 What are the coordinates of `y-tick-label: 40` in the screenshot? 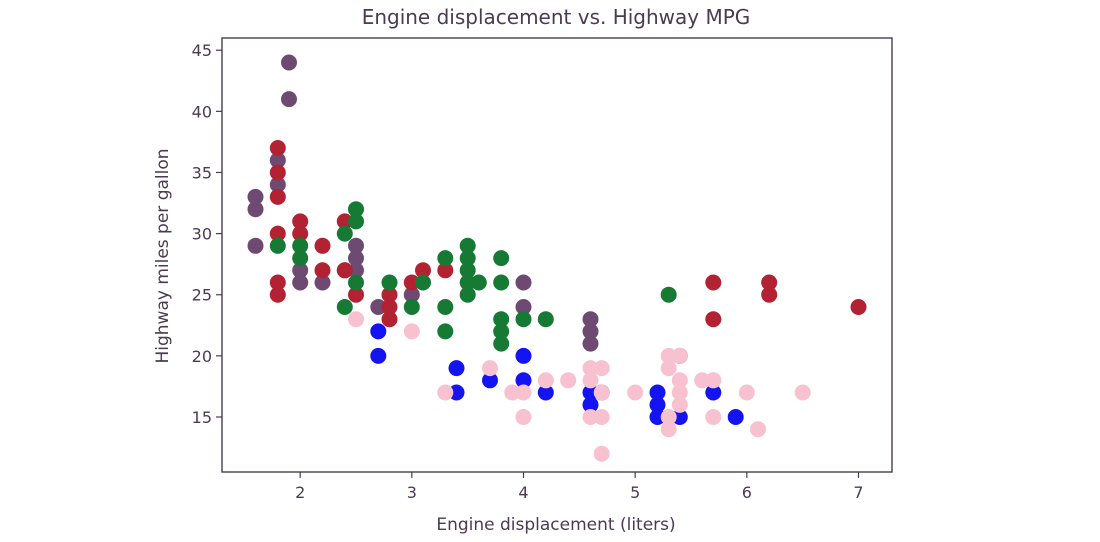 It's located at (202, 111).